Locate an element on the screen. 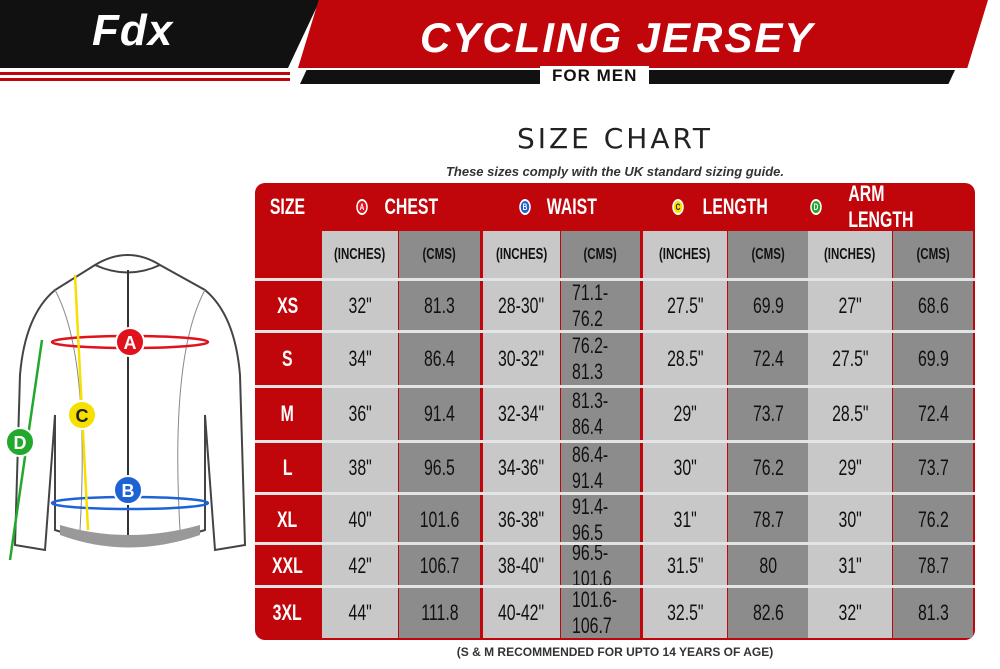 This screenshot has height=669, width=1000. column-group-length: C LENGTH is located at coordinates (725, 206).